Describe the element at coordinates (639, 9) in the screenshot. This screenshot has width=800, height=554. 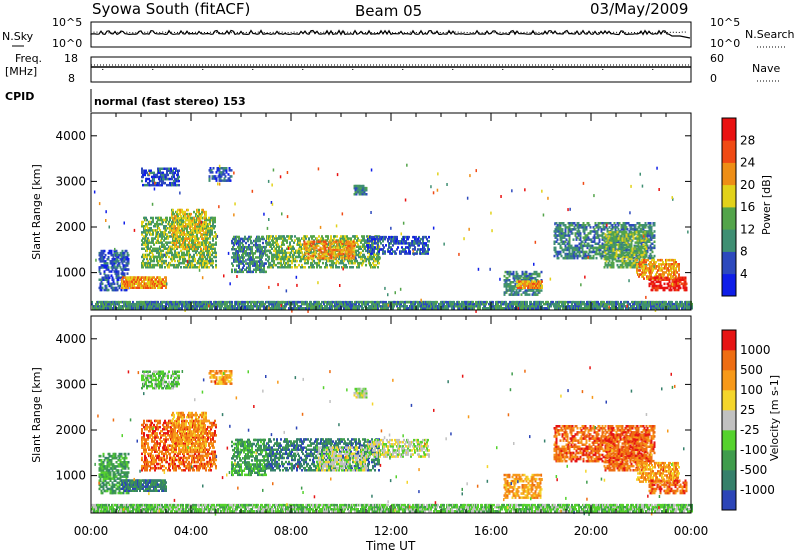
I see `date-title: 03/May/2009` at that location.